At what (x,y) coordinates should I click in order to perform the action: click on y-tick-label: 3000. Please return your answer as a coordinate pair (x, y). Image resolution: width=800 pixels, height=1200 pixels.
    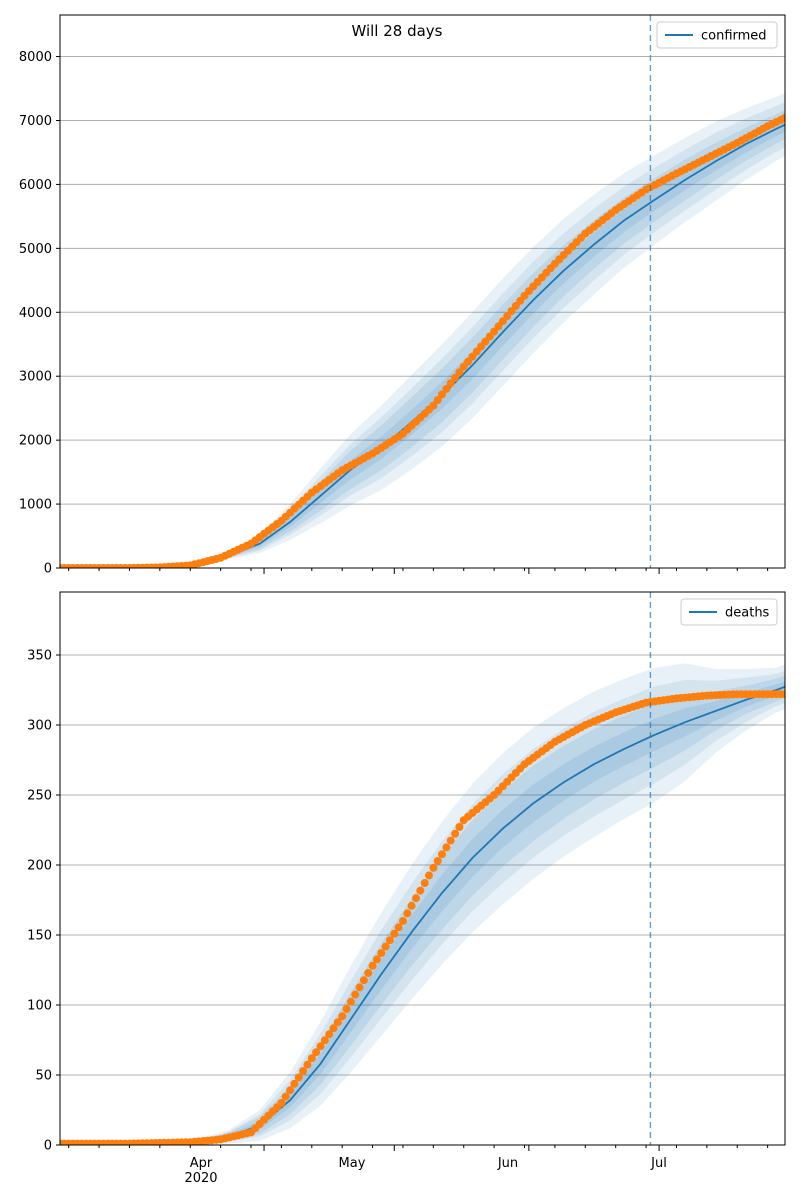
    Looking at the image, I should click on (35, 377).